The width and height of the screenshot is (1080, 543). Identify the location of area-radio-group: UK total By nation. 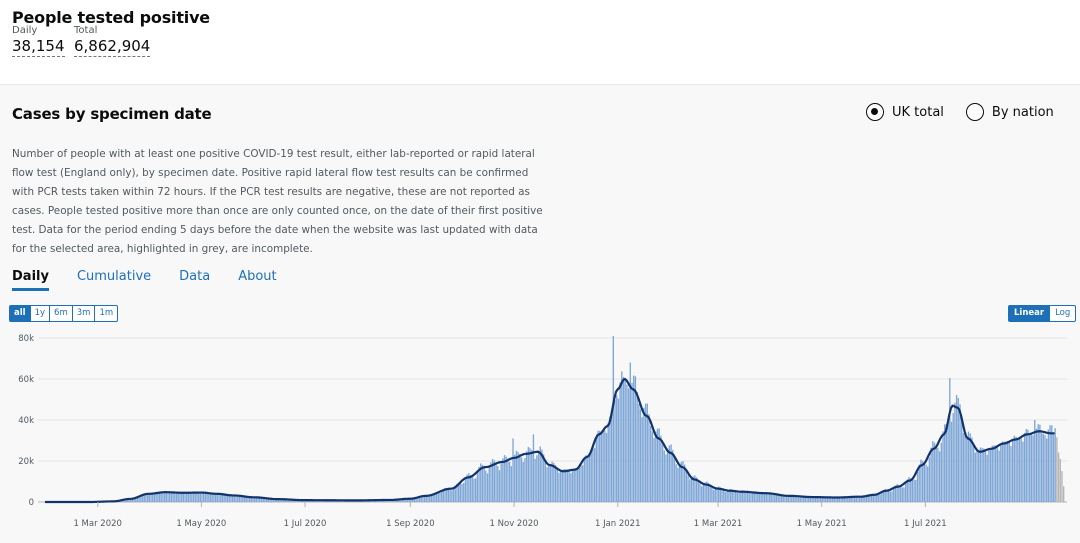
(960, 112).